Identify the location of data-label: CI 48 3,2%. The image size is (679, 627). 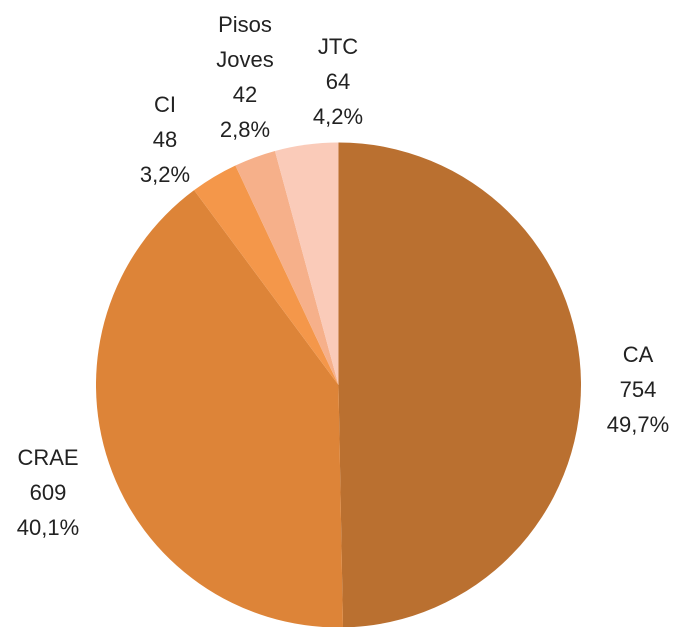
(165, 139).